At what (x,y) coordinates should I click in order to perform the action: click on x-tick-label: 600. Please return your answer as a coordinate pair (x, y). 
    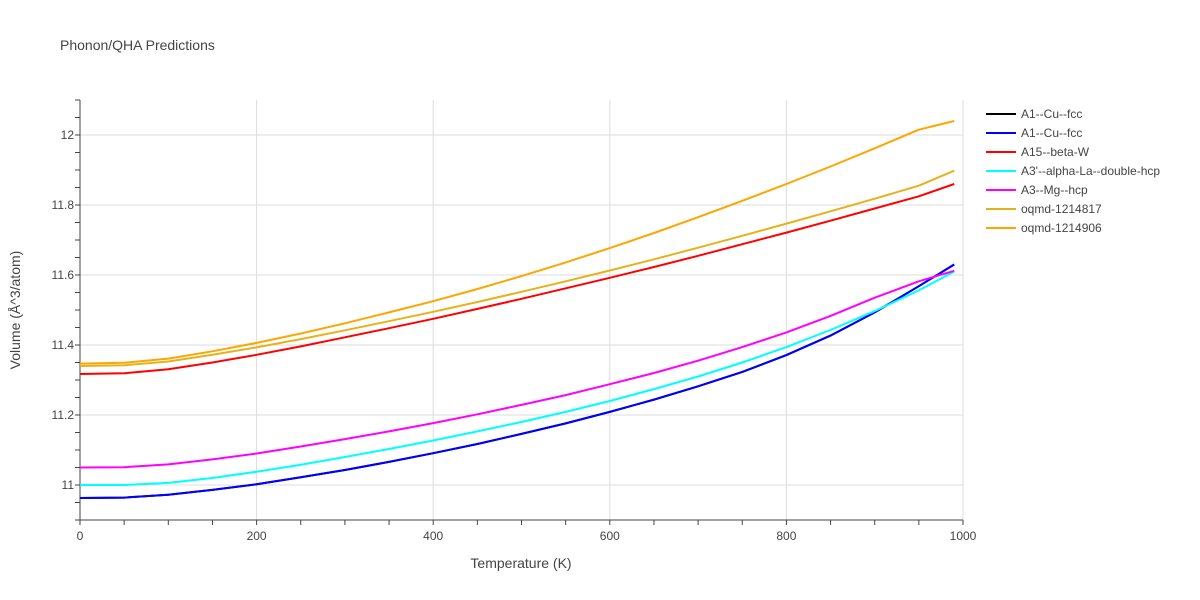
    Looking at the image, I should click on (610, 536).